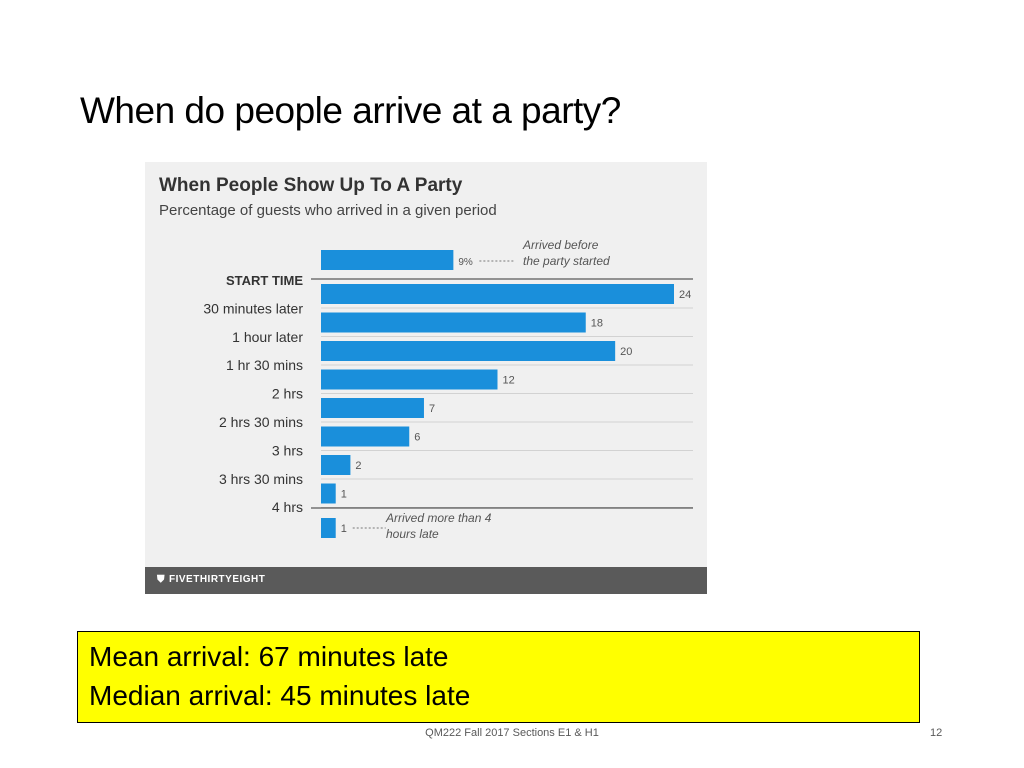 The image size is (1024, 768). Describe the element at coordinates (261, 479) in the screenshot. I see `category-label: 3 hrs 30 mins` at that location.